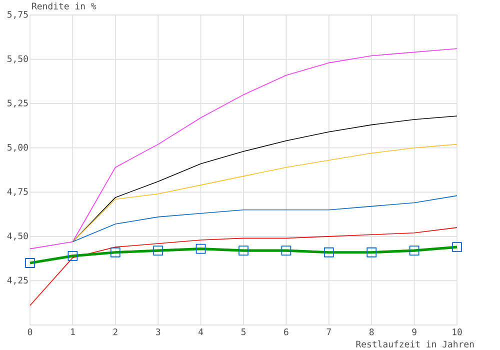 This screenshot has height=350, width=500. I want to click on y-tick-label: 5,75, so click(18, 15).